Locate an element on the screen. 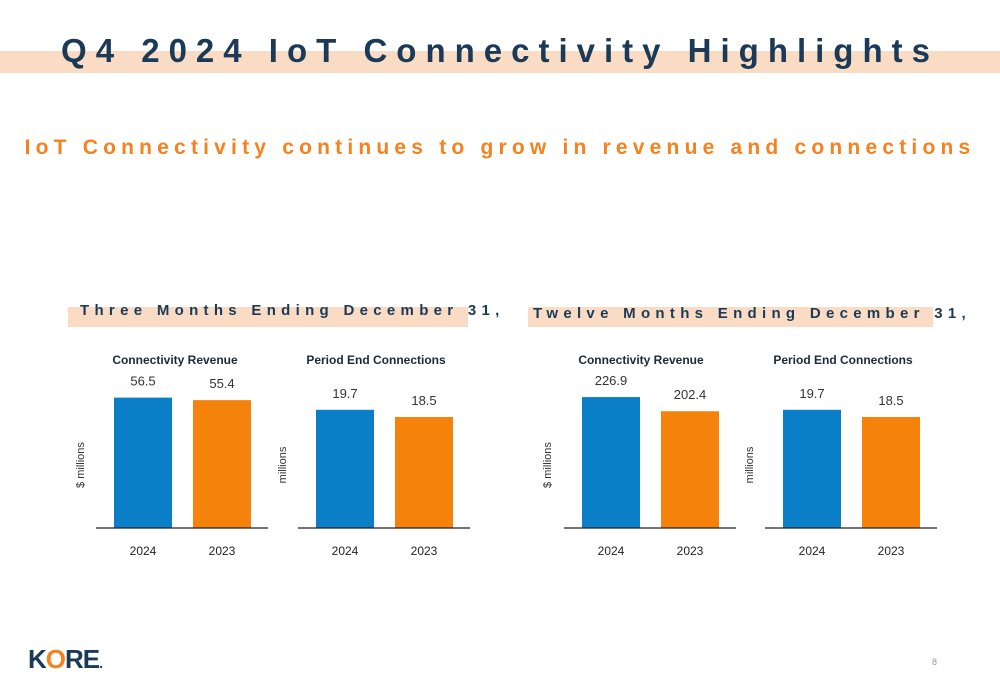  data-label: 56.5 is located at coordinates (142, 381).